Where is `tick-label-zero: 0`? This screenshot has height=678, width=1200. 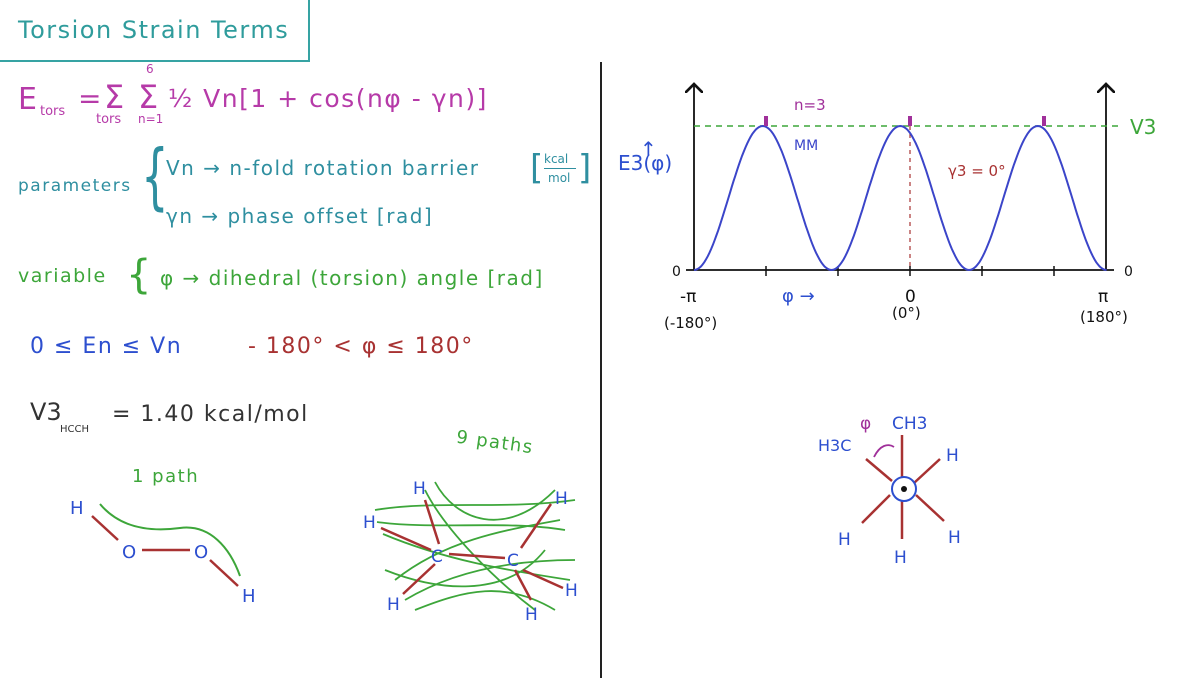 tick-label-zero: 0 is located at coordinates (910, 297).